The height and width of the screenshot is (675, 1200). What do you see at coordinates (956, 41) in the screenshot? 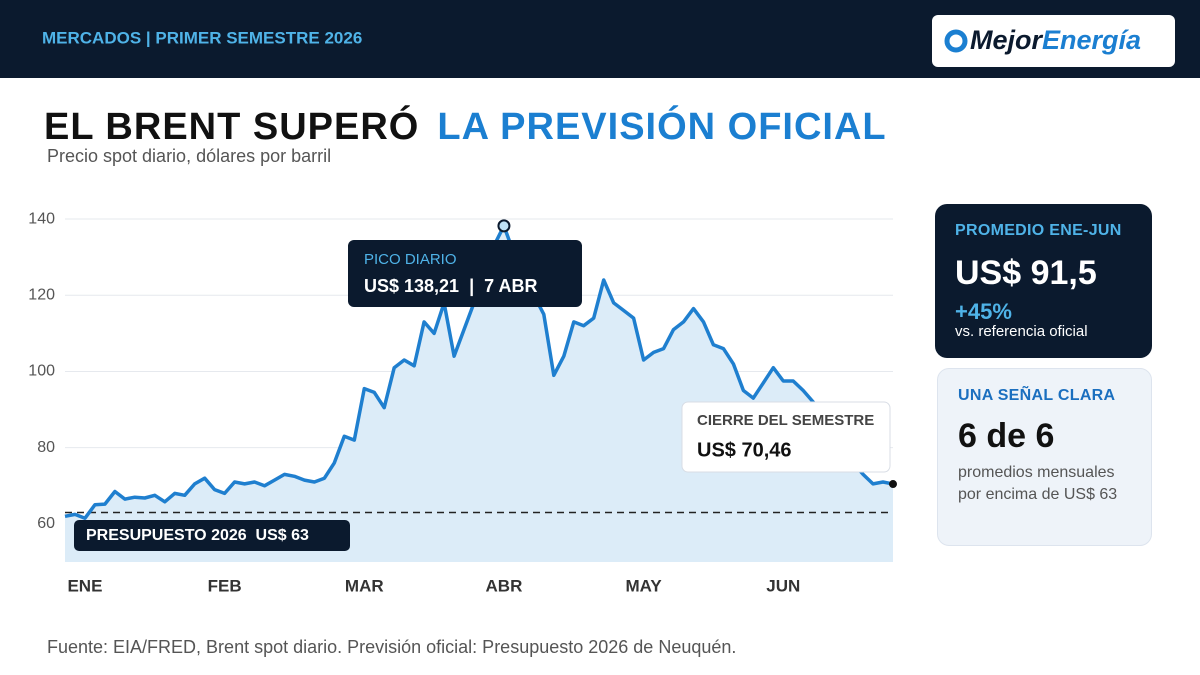
I see `logo-icon` at bounding box center [956, 41].